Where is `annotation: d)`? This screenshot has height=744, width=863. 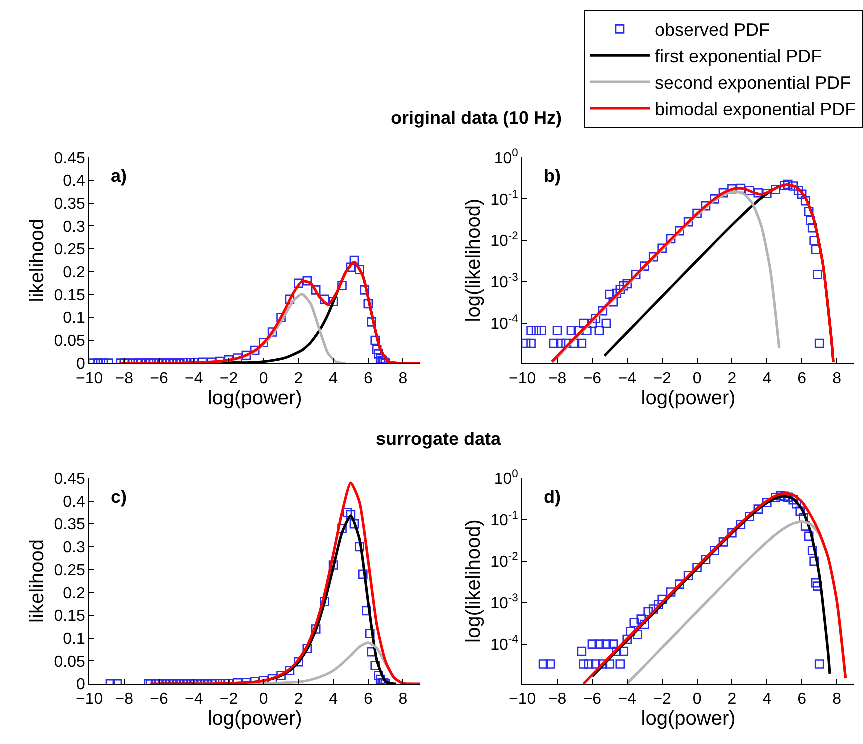 annotation: d) is located at coordinates (552, 497).